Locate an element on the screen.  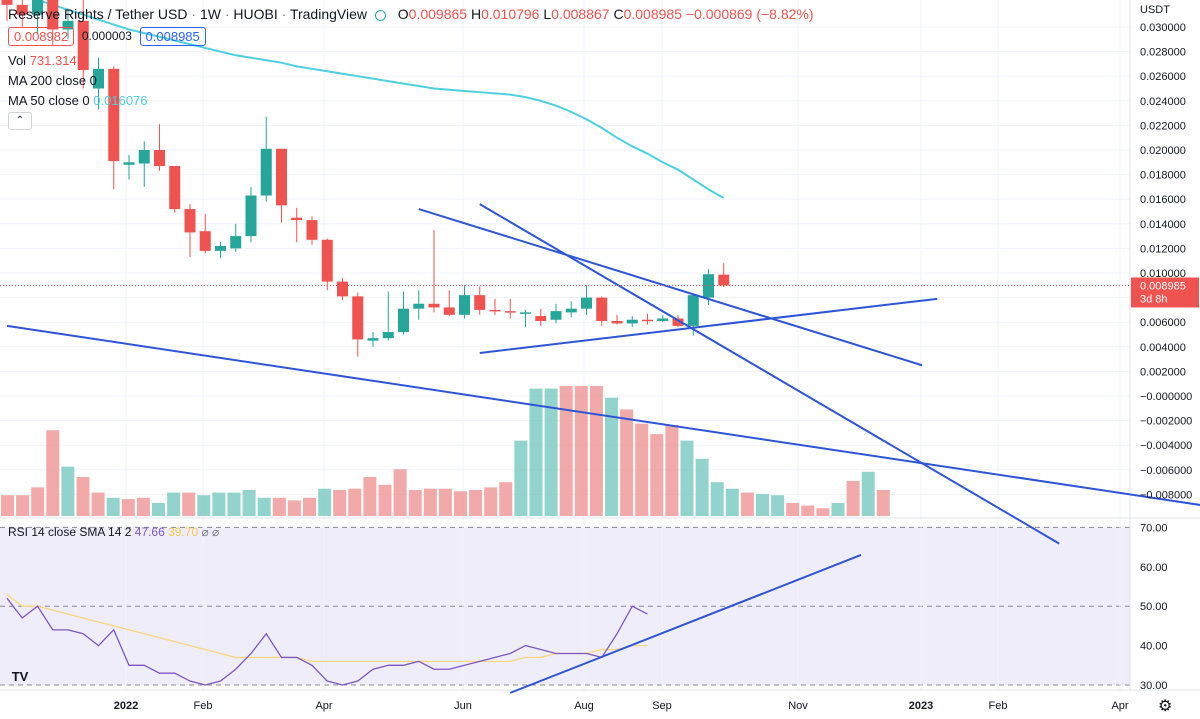
ma50-value: 0.016076 is located at coordinates (120, 100).